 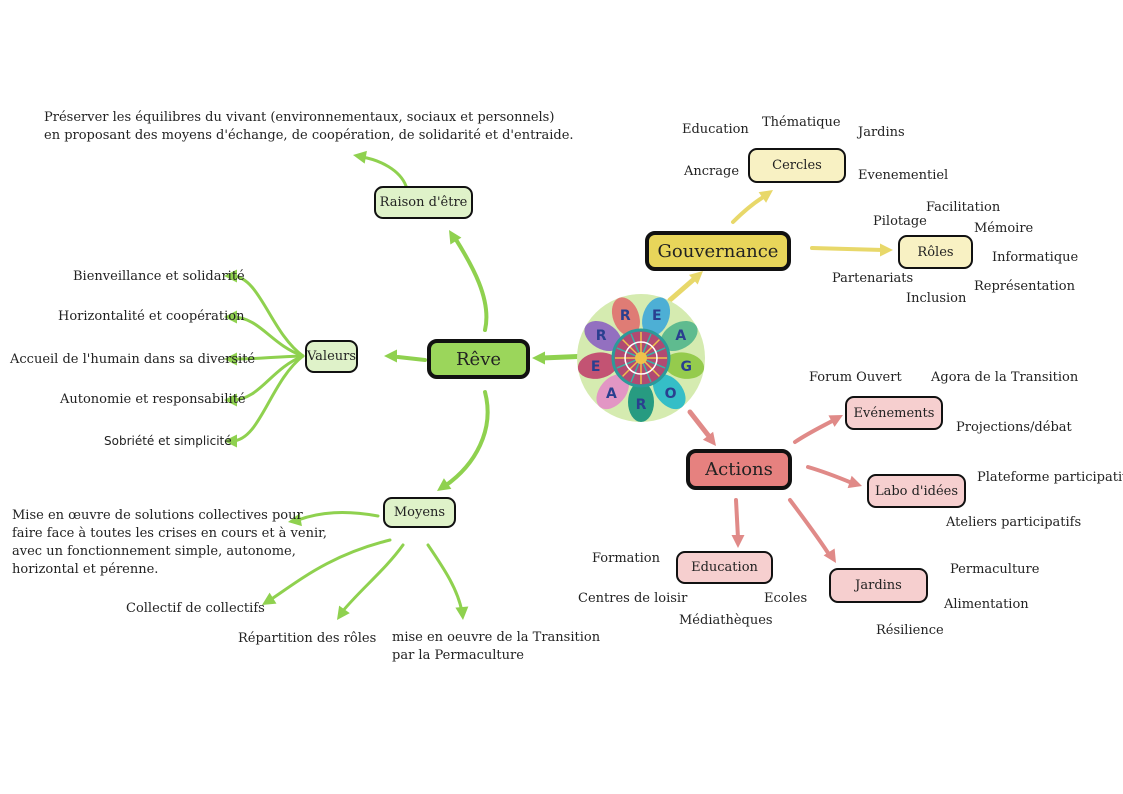 I want to click on valeur-label: Accueil de l'humain dans sa diversité, so click(x=133, y=359).